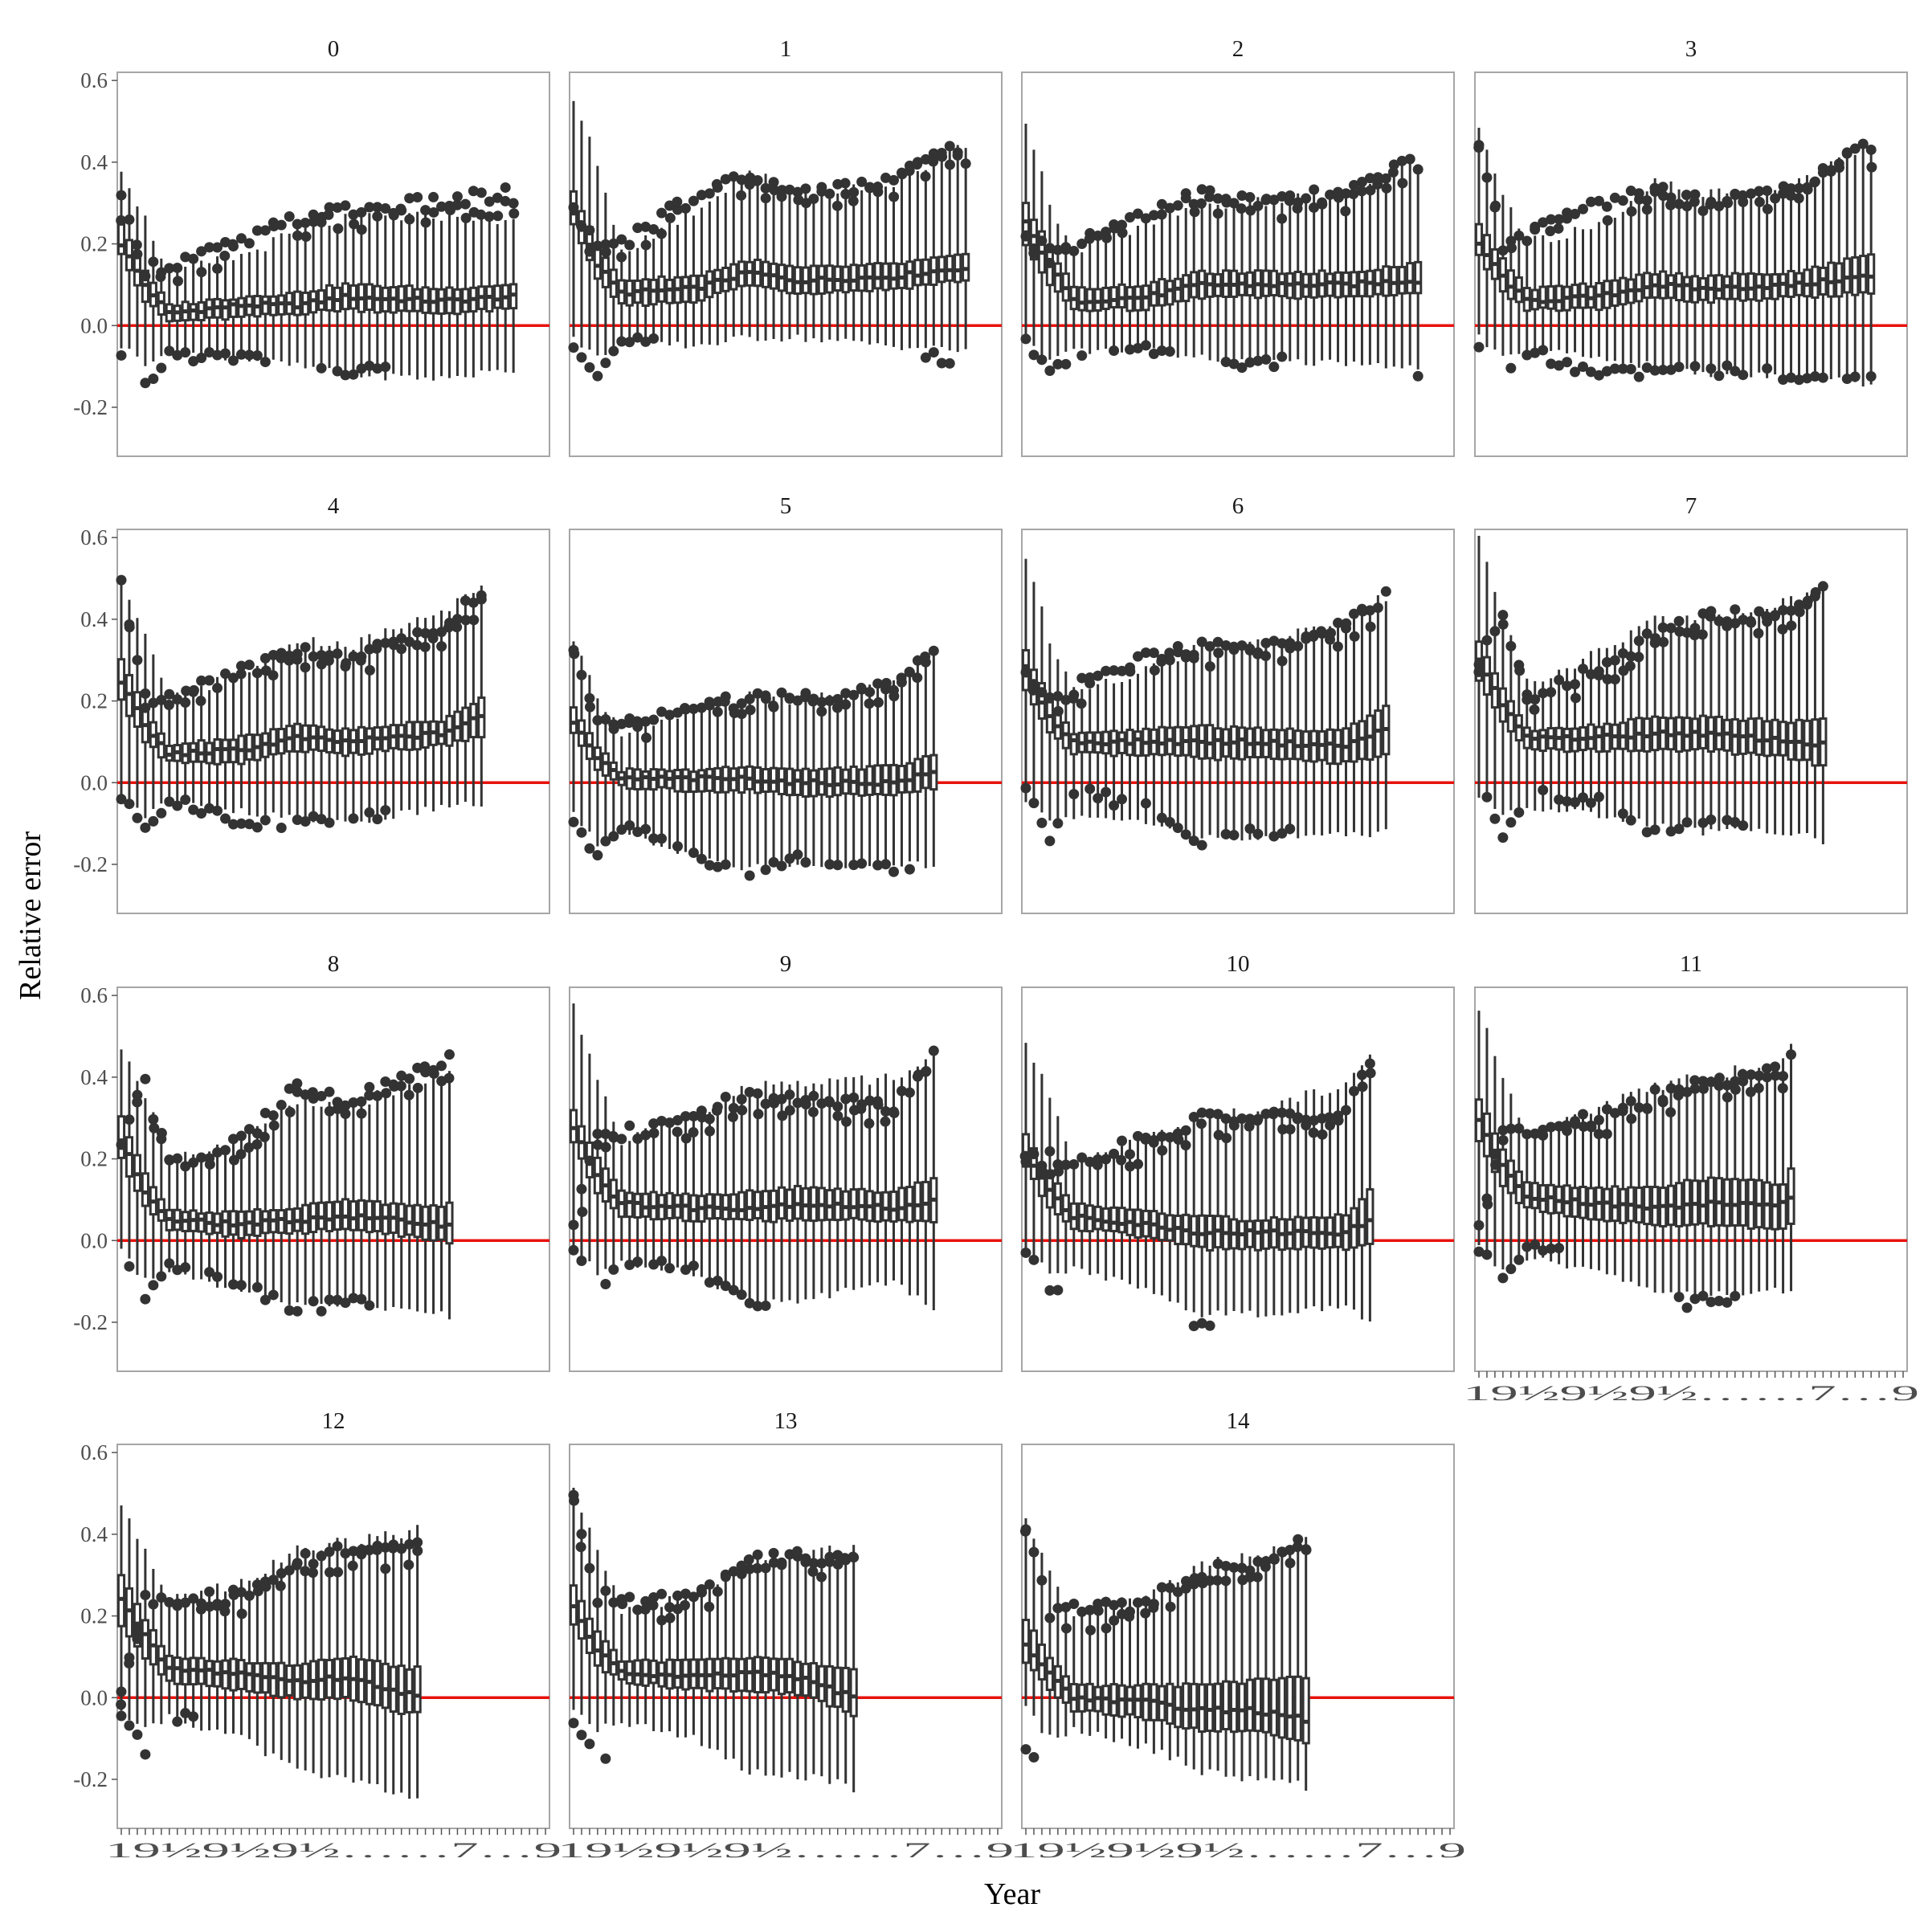  What do you see at coordinates (333, 1850) in the screenshot?
I see `x-tick-labels-row: 19½9½9½……7…9` at bounding box center [333, 1850].